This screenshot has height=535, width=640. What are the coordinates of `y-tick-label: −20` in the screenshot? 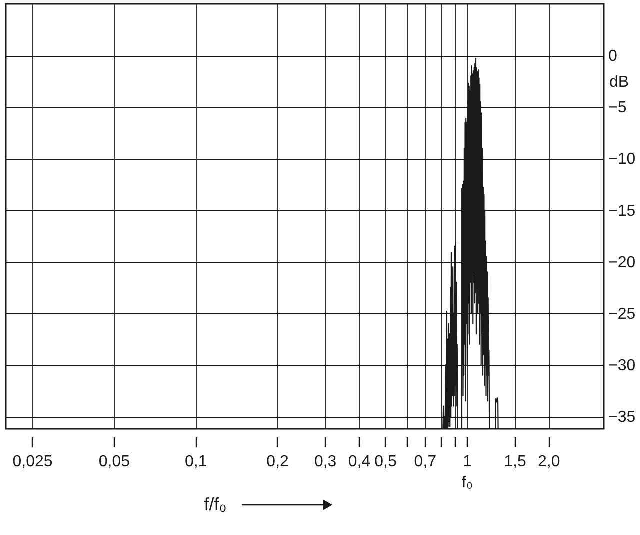 It's located at (622, 263).